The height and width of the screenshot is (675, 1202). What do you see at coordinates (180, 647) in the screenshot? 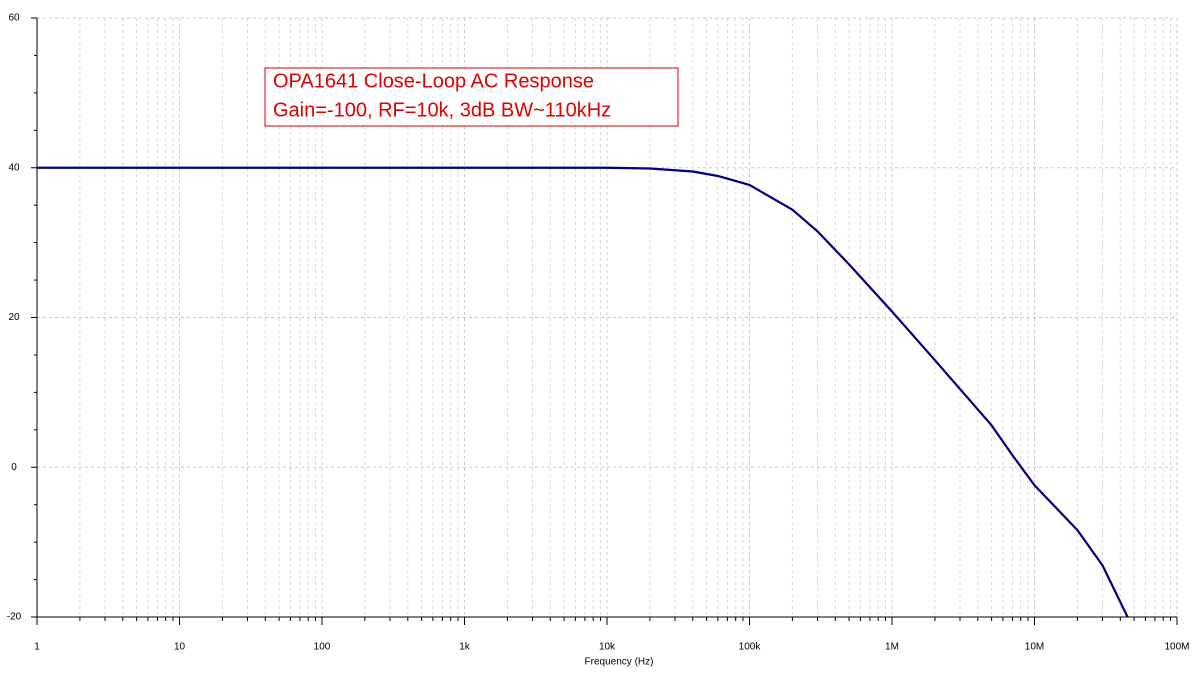
I see `x-tick-label: 10` at bounding box center [180, 647].